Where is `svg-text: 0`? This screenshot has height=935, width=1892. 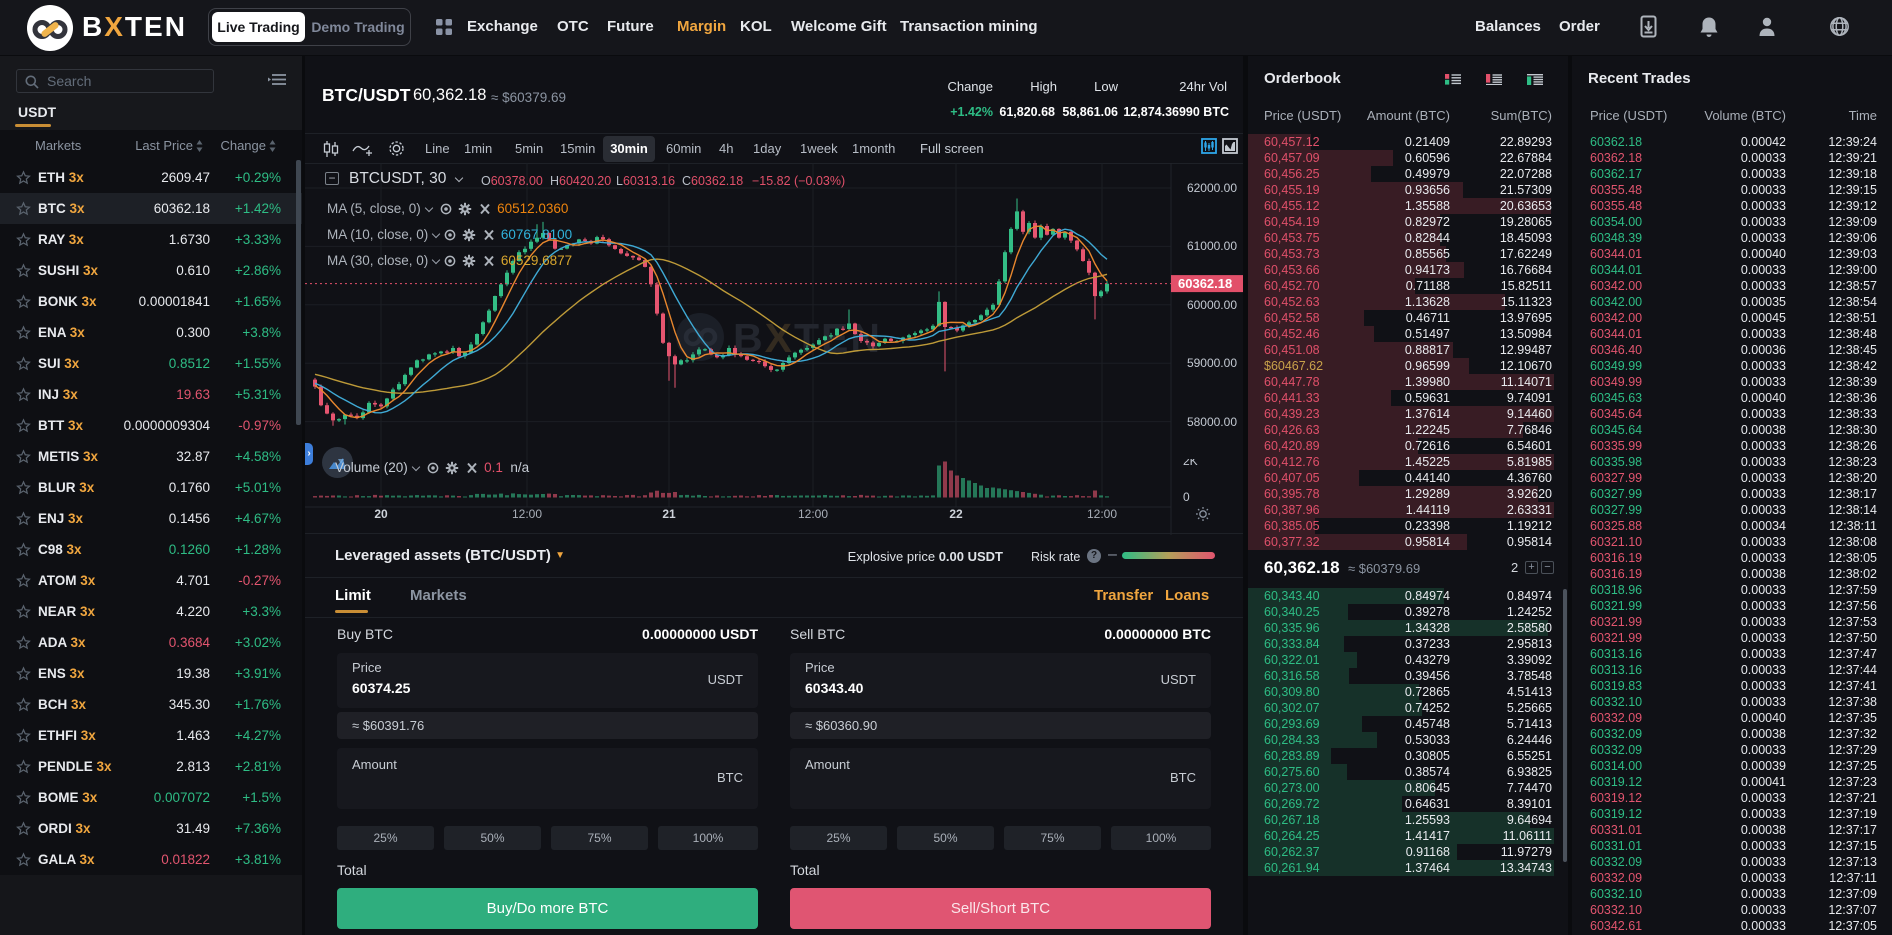
svg-text: 0 is located at coordinates (1186, 497).